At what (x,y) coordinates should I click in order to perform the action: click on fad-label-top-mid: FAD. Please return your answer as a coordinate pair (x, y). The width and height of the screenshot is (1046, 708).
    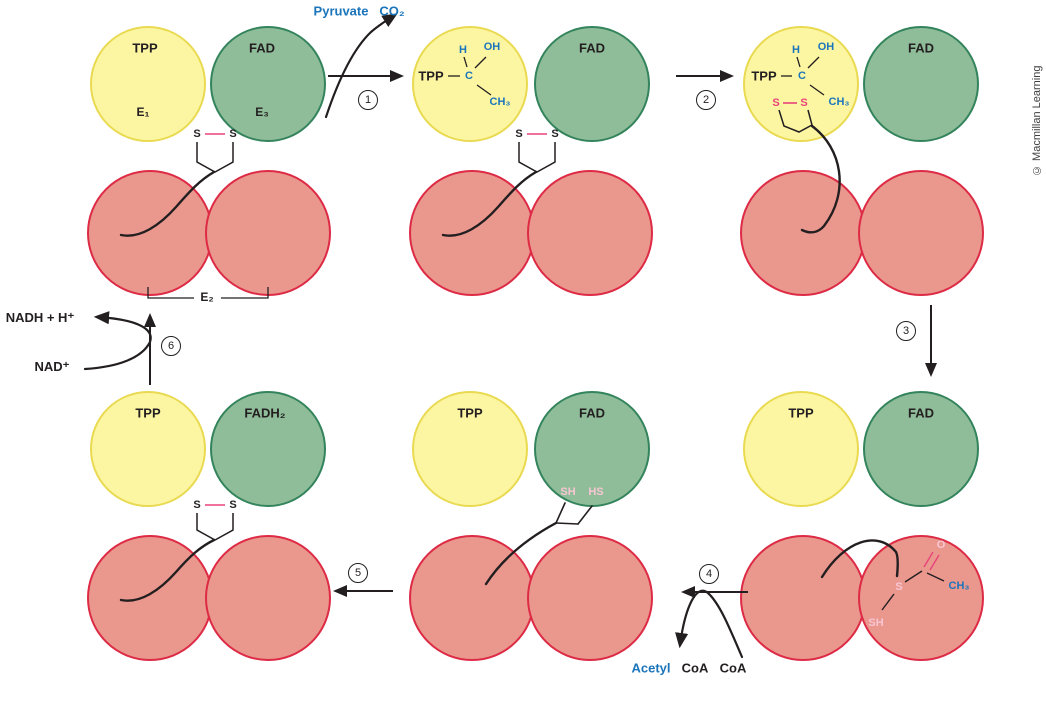
    Looking at the image, I should click on (592, 48).